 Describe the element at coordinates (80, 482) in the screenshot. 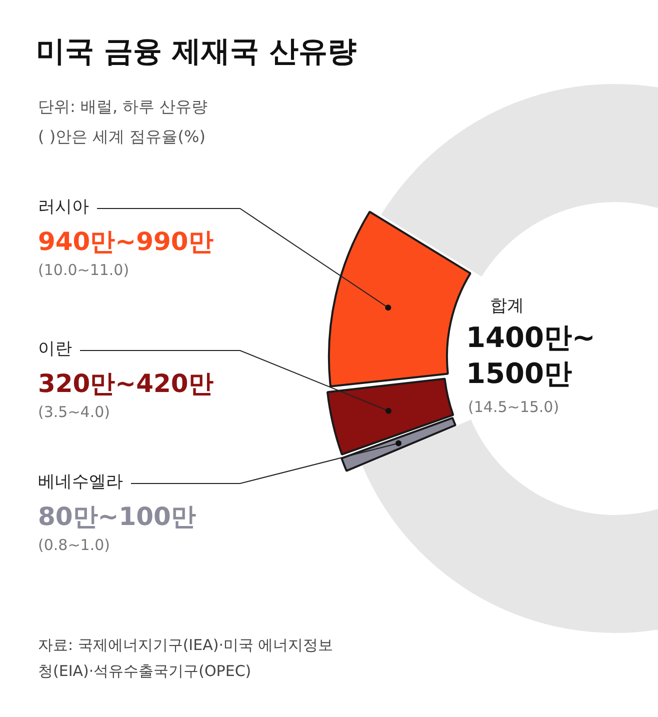

I see `slice-label: 베네수엘라` at that location.